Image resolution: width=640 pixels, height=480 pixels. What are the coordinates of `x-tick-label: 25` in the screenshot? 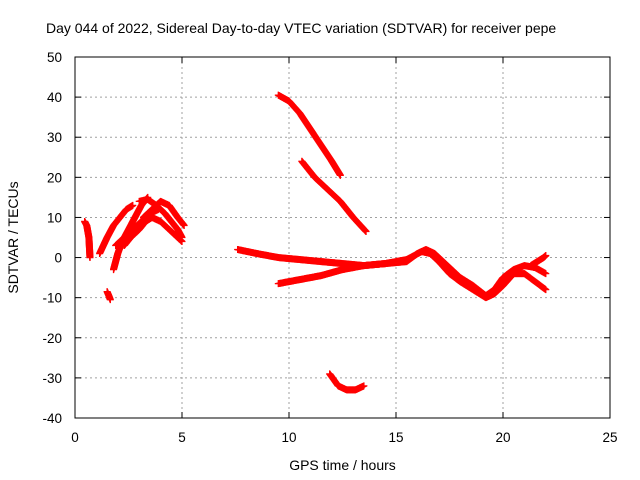 It's located at (609, 437).